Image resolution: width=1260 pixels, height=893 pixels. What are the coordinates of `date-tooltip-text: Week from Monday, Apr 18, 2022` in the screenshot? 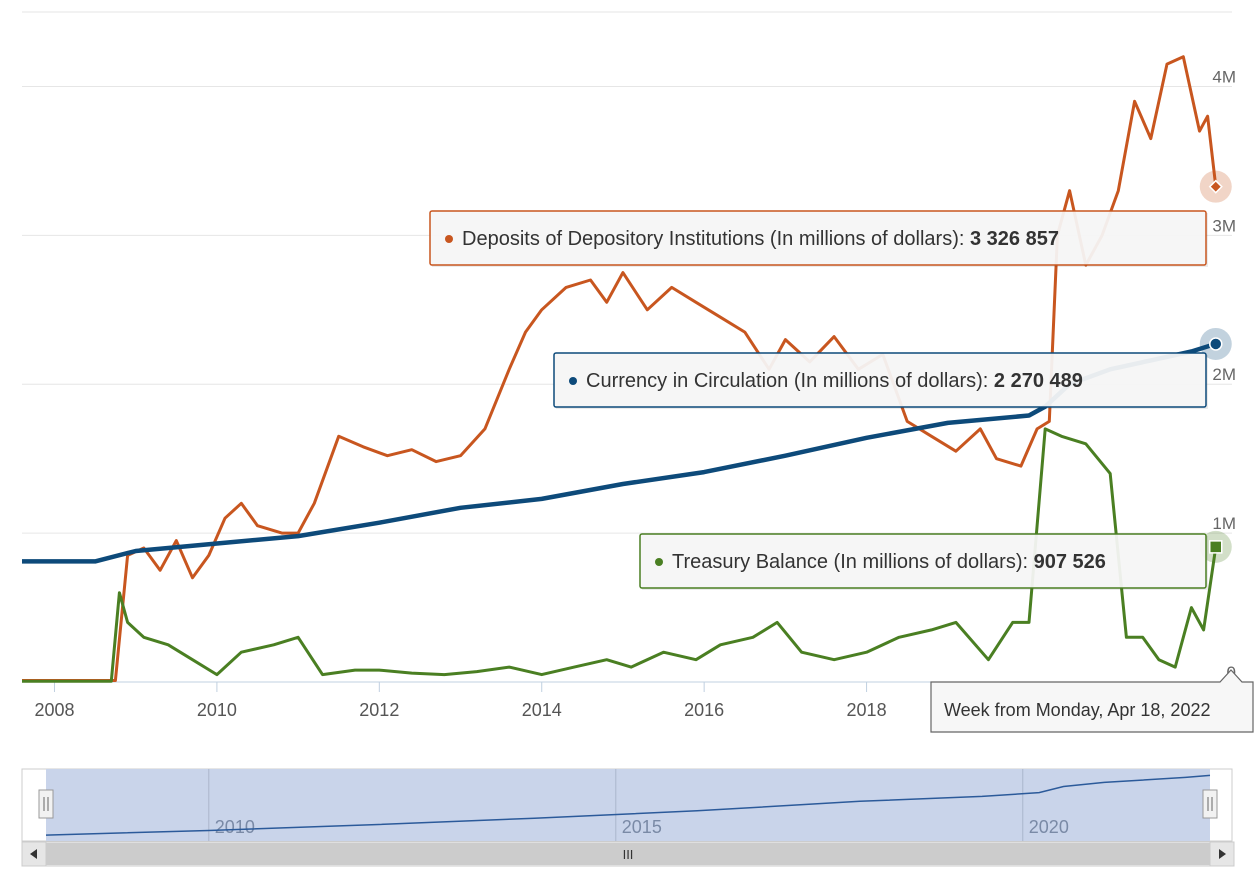 It's located at (1077, 710).